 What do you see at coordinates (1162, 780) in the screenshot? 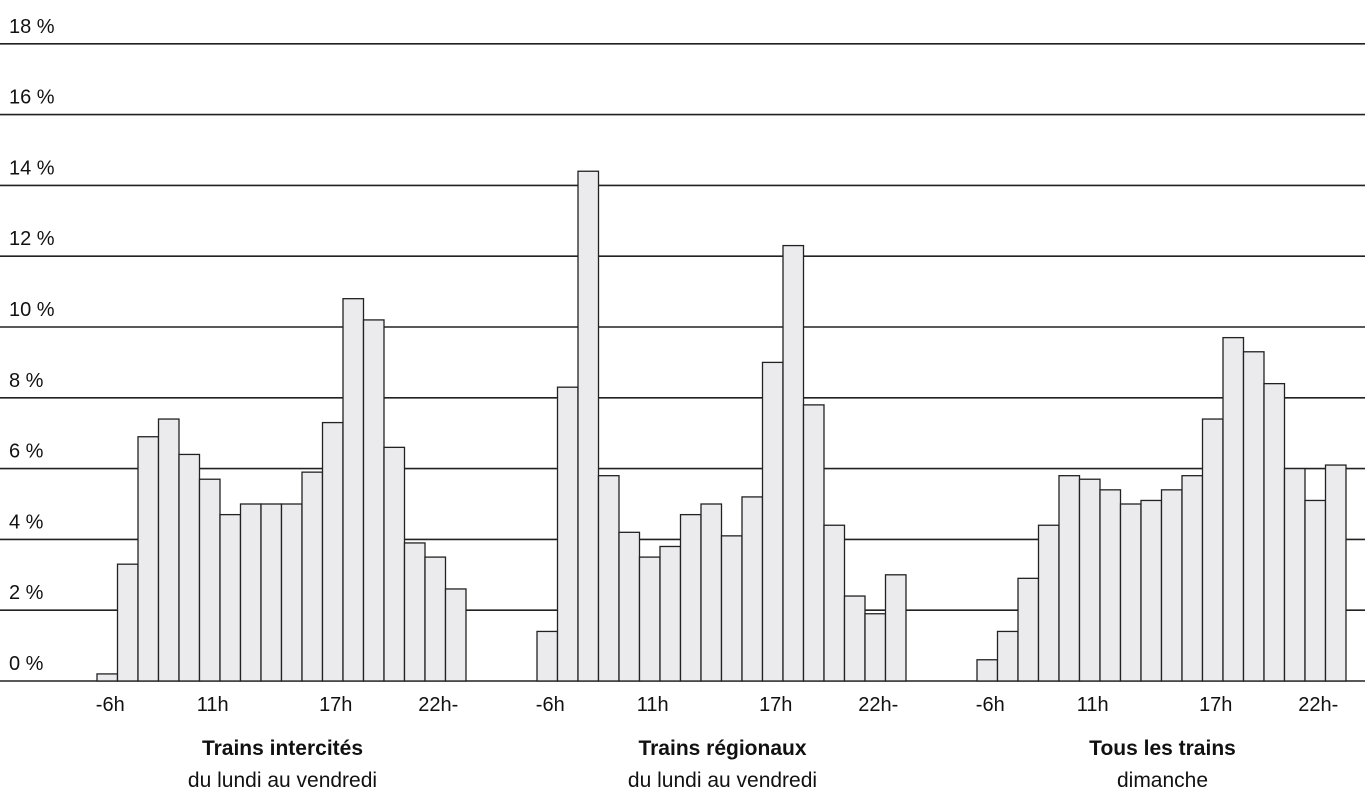
I see `group-subtitle: dimanche` at bounding box center [1162, 780].